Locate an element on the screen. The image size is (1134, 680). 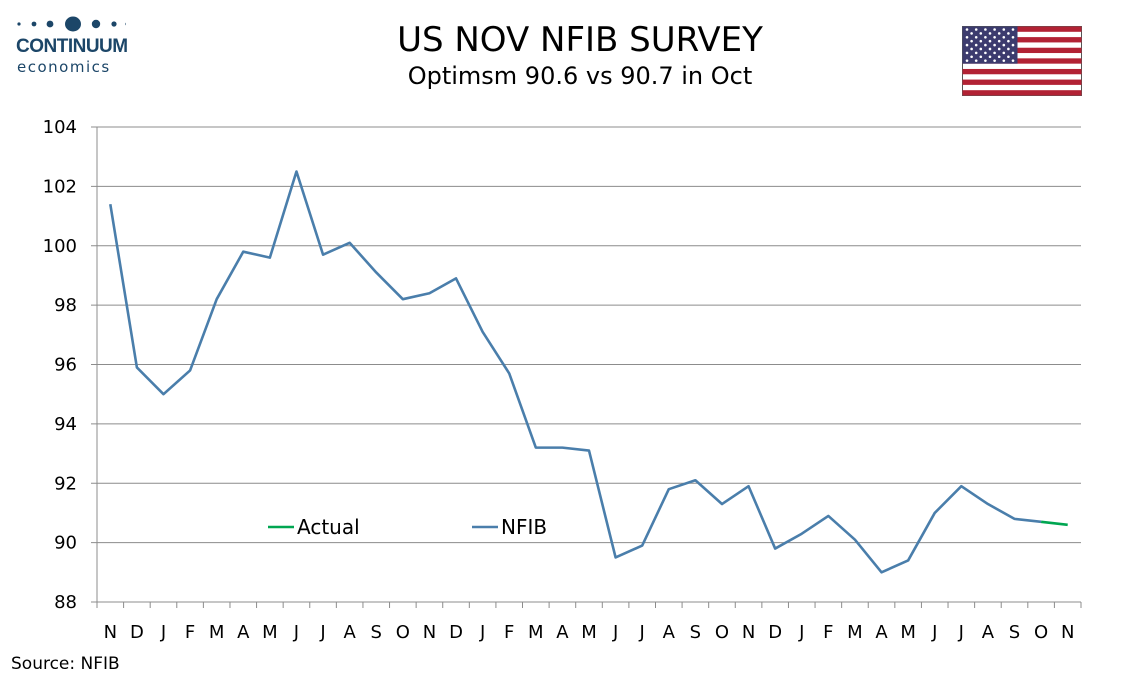
y-tick-label: 92 is located at coordinates (65, 483).